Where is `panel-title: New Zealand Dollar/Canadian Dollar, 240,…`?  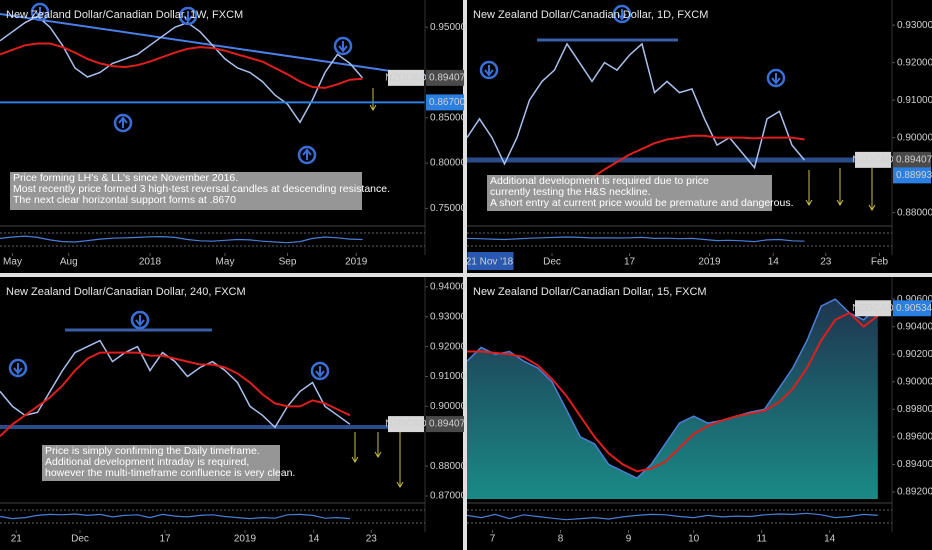 panel-title: New Zealand Dollar/Canadian Dollar, 240,… is located at coordinates (126, 292).